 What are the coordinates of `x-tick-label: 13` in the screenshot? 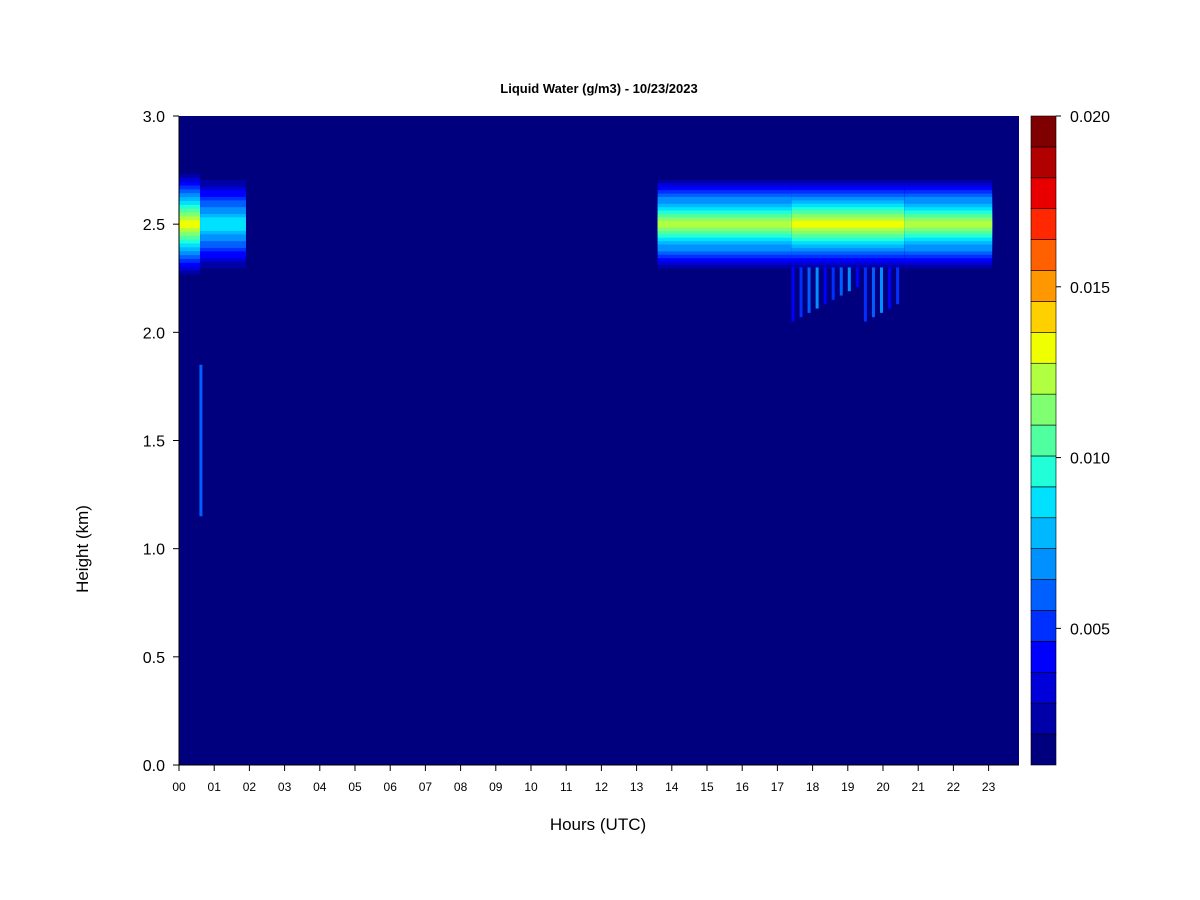 It's located at (637, 787).